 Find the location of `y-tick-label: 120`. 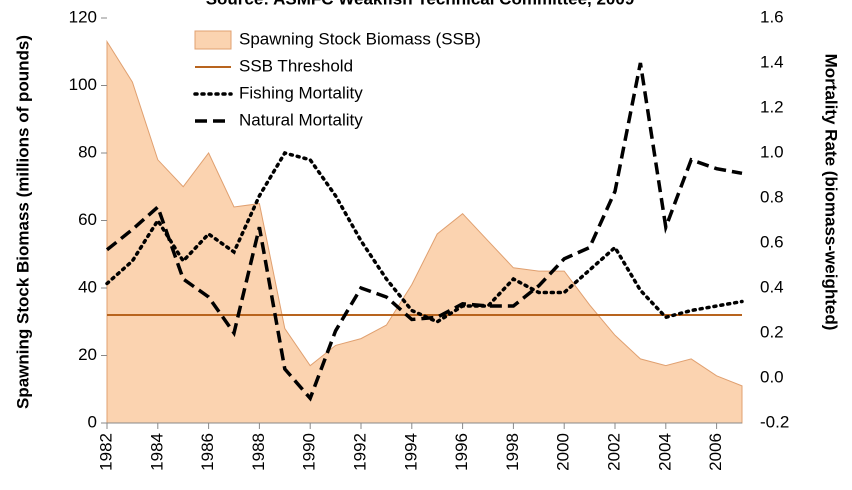

y-tick-label: 120 is located at coordinates (83, 16).